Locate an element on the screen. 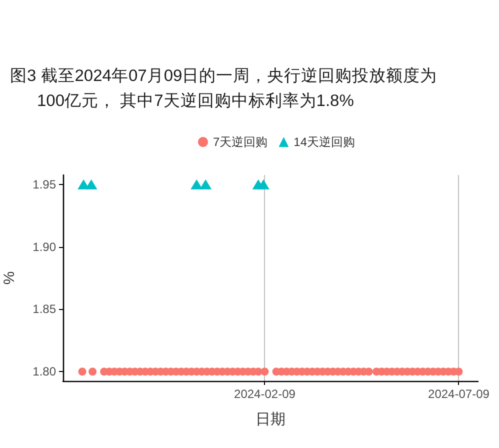  y-tick-label: 1.85 is located at coordinates (44, 309).